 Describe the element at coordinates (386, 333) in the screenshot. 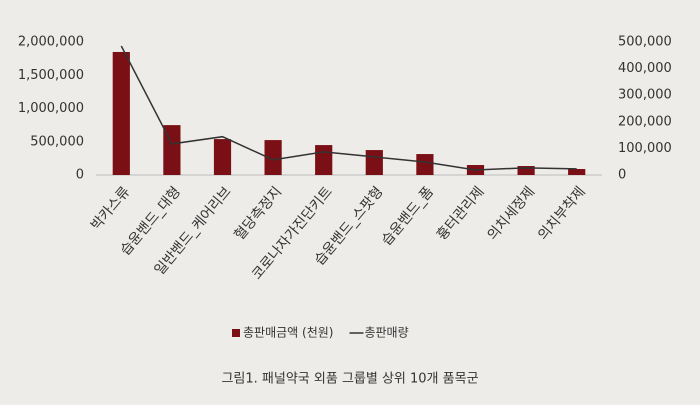

I see `legend-label: 총판매량` at that location.